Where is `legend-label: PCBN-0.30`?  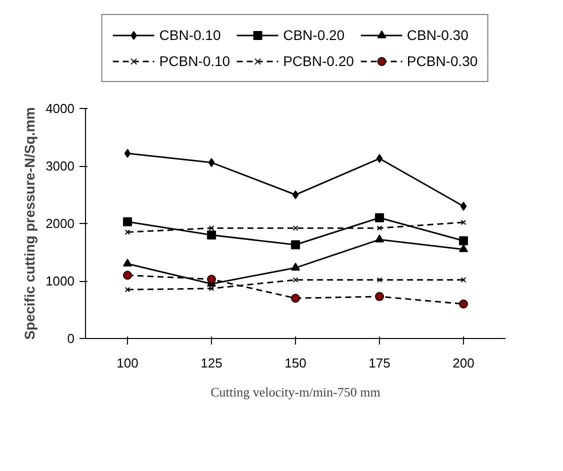 legend-label: PCBN-0.30 is located at coordinates (442, 61).